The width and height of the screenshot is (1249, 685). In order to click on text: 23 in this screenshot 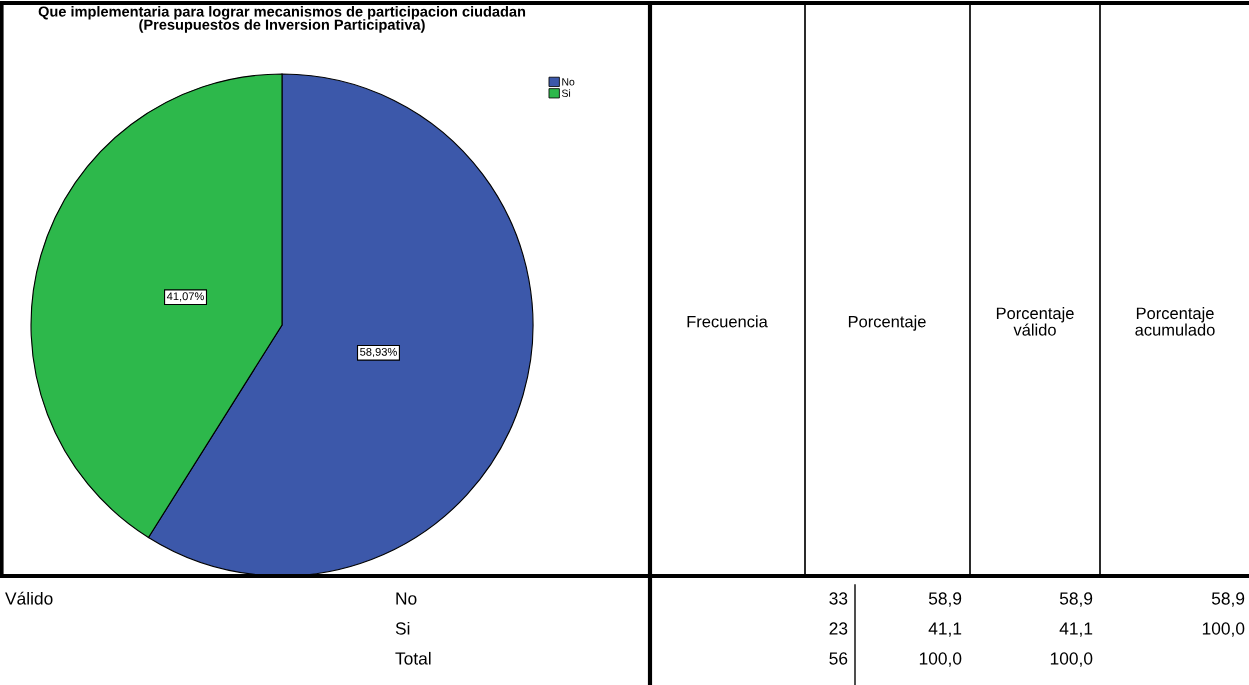, I will do `click(838, 628)`.